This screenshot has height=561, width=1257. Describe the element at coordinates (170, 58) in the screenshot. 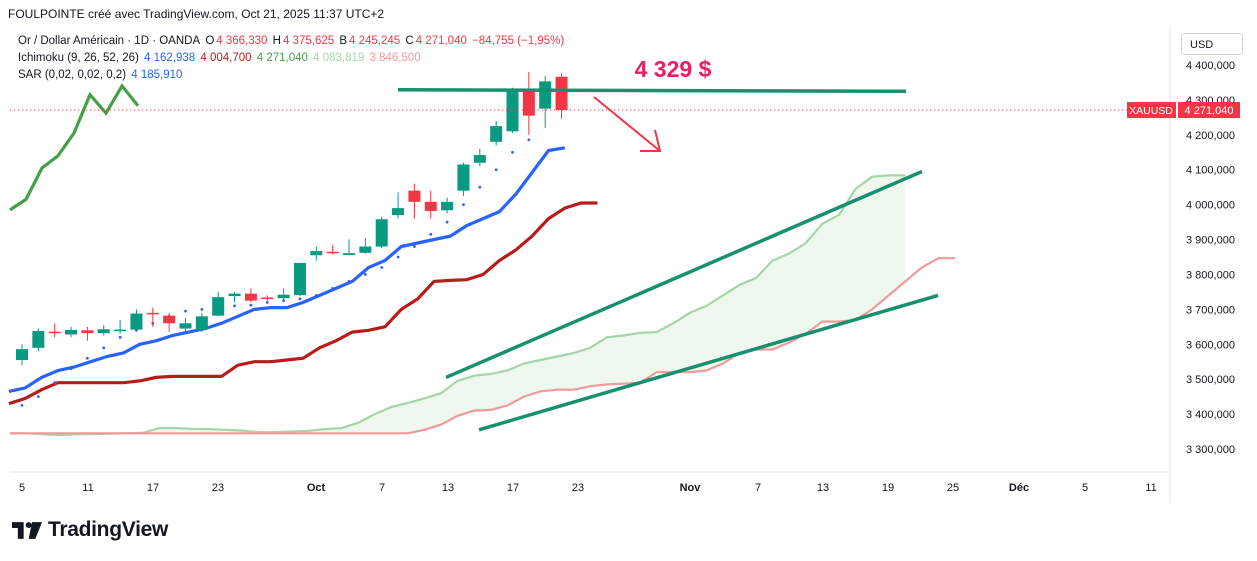

I see `legend-tenkan-value: 4 162,938` at that location.